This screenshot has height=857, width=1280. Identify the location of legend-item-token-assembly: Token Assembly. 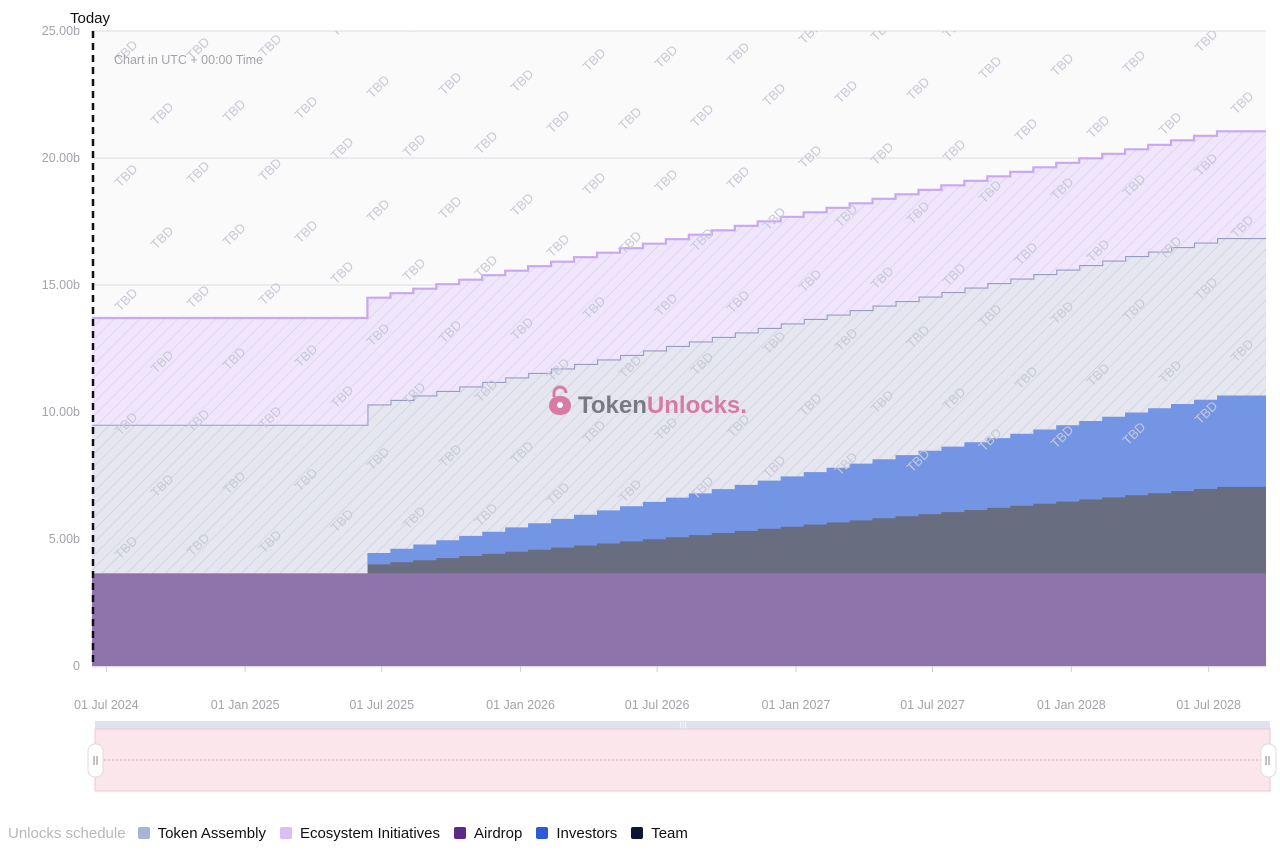
(201, 833).